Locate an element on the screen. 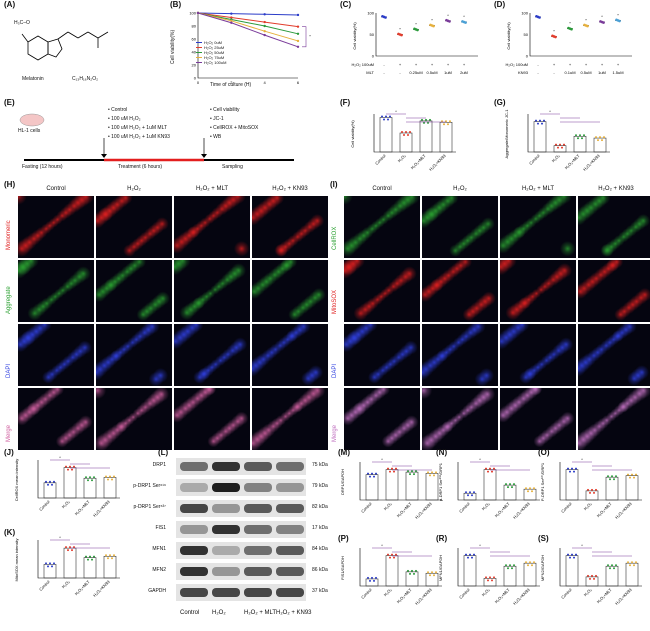 Image resolution: width=650 pixels, height=631 pixels. panel-p-xtick: H₂O₂+KN93 is located at coordinates (423, 596).